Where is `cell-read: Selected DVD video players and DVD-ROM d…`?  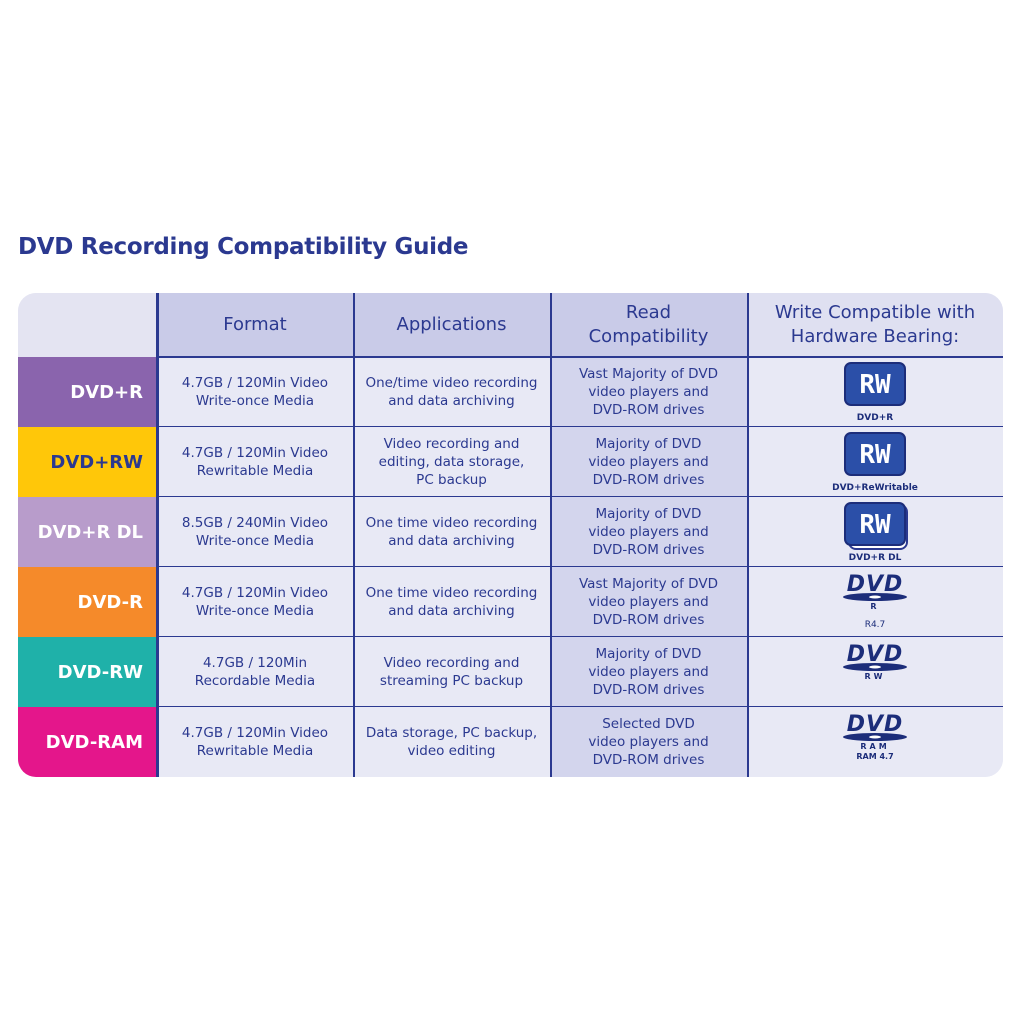
cell-read: Selected DVD video players and DVD-ROM d… is located at coordinates (648, 742).